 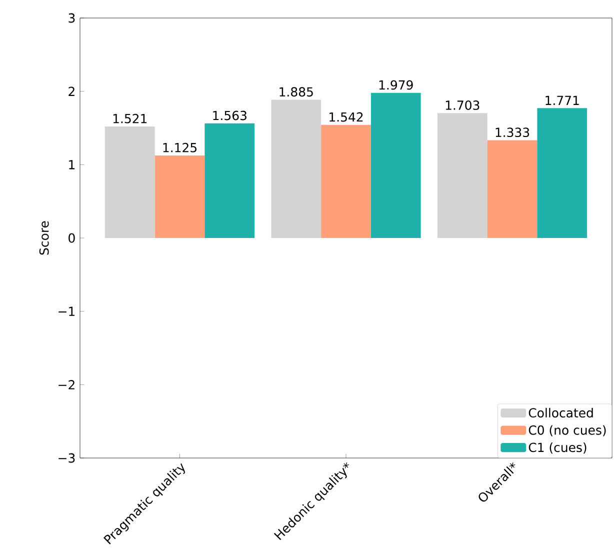 What do you see at coordinates (560, 413) in the screenshot?
I see `legend-label: Collocated` at bounding box center [560, 413].